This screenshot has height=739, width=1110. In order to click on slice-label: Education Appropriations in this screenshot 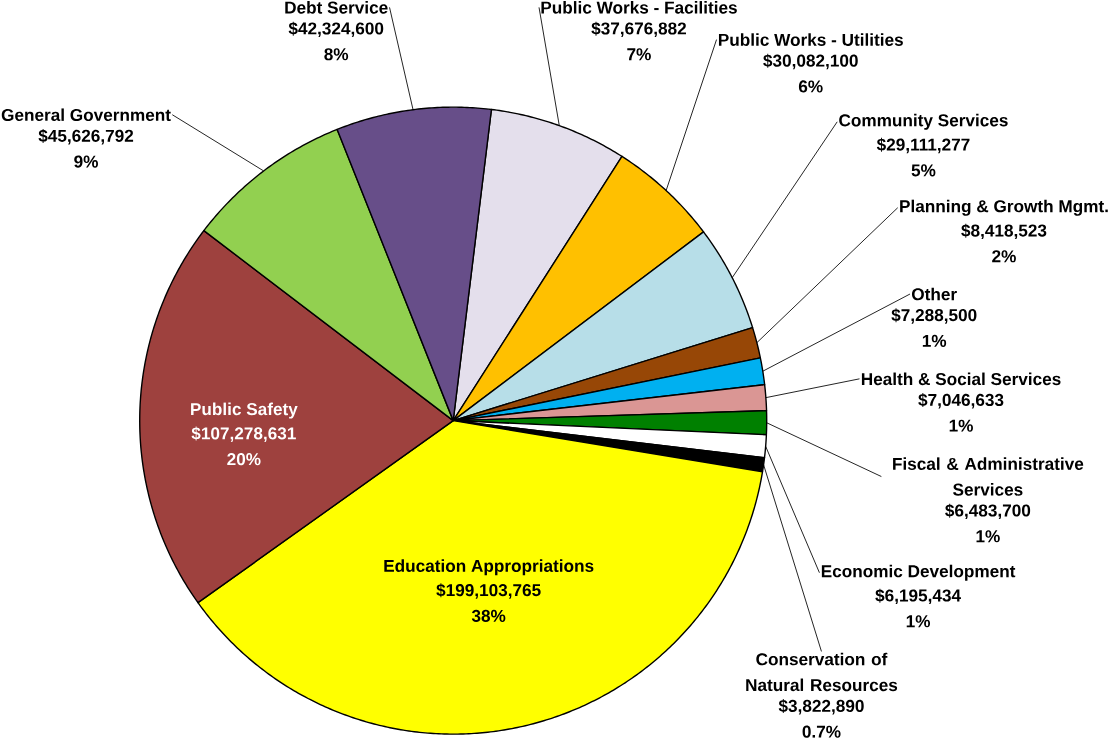, I will do `click(489, 567)`.